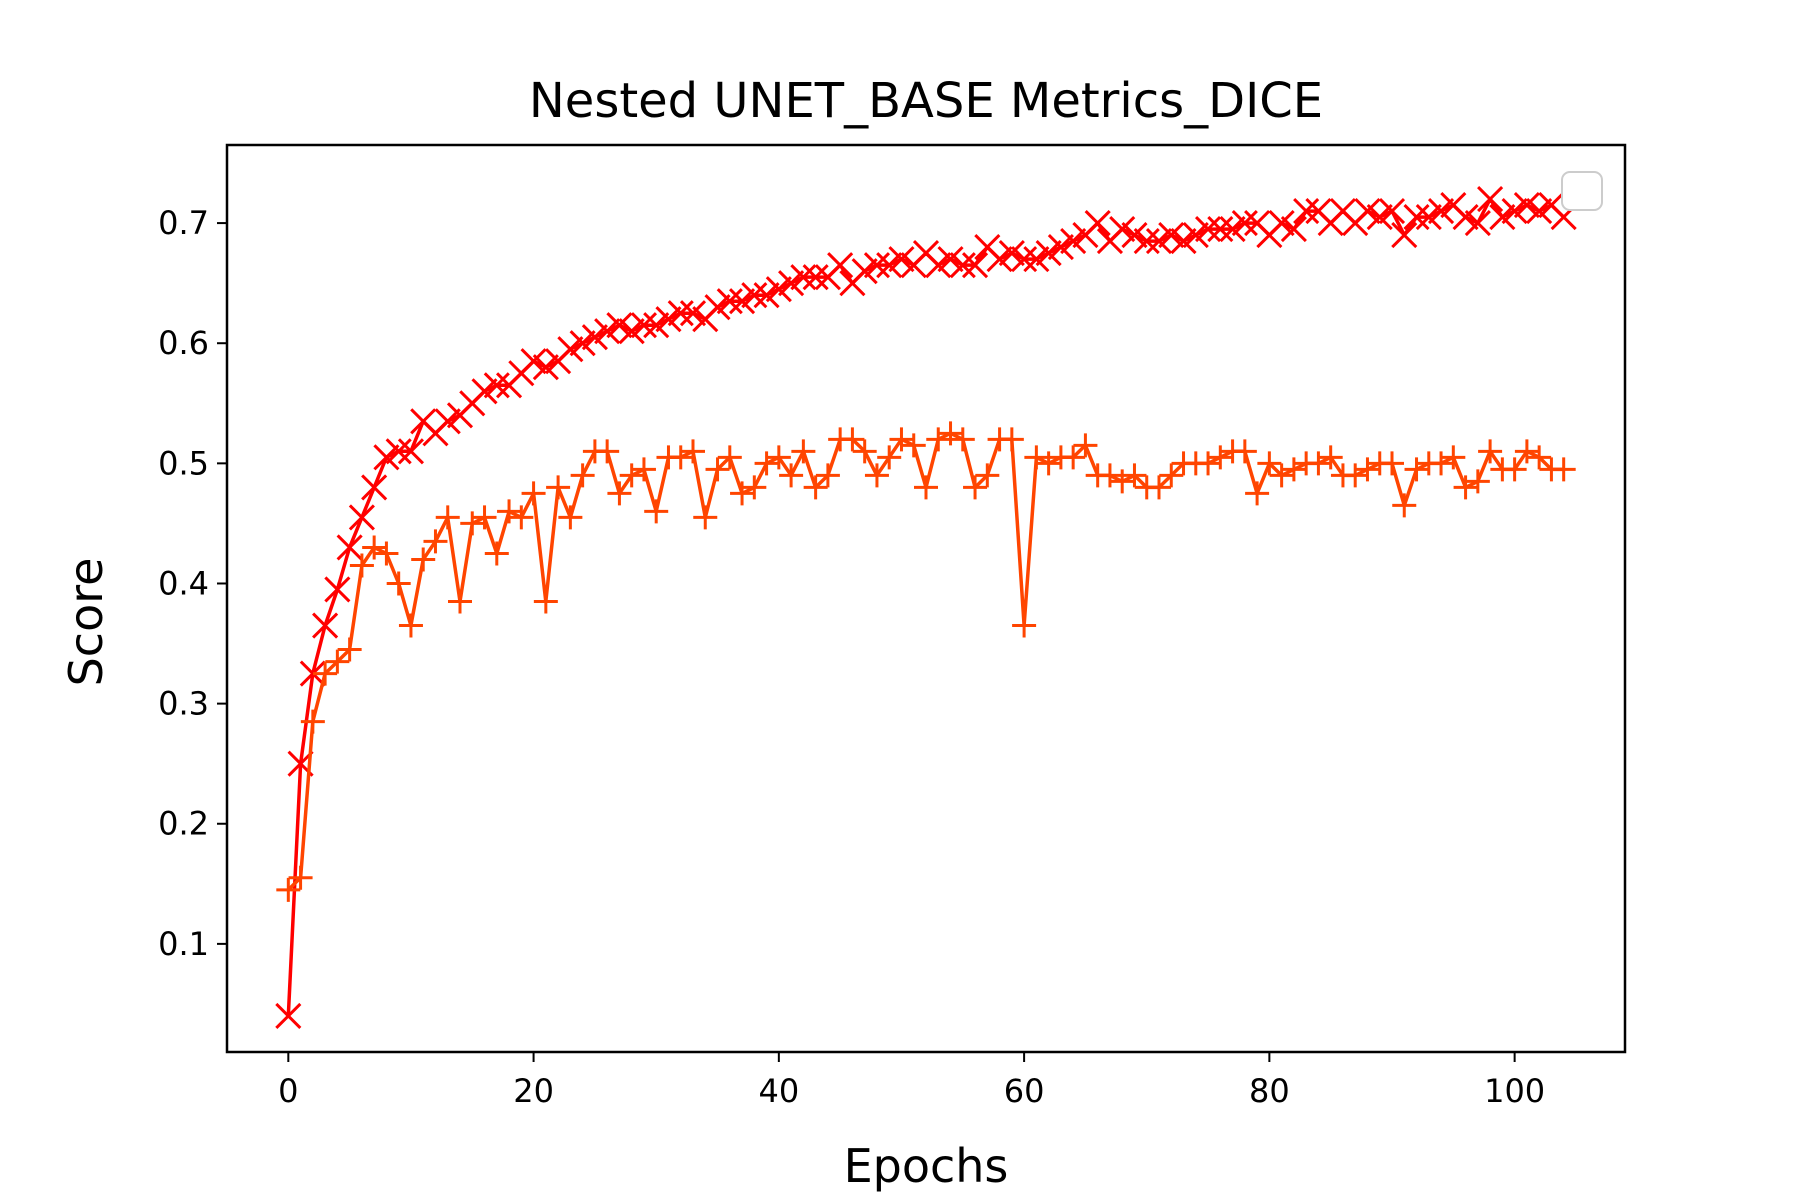  Describe the element at coordinates (183, 343) in the screenshot. I see `y-tick-label: 0.6` at that location.